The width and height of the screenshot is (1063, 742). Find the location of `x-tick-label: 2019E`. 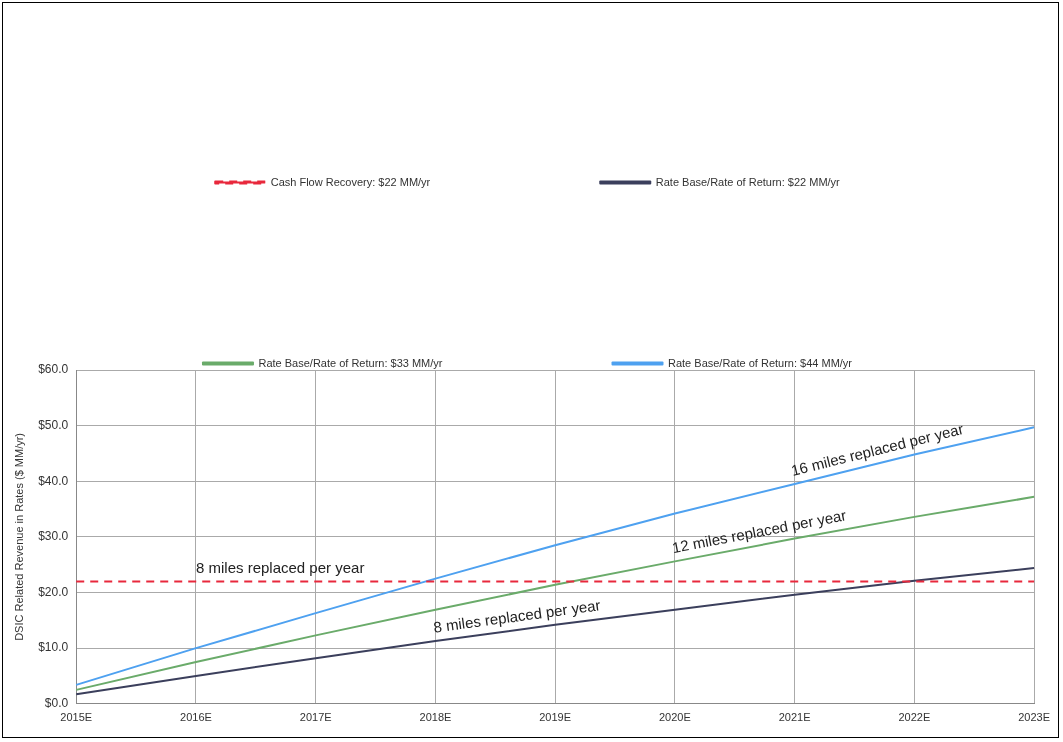

x-tick-label: 2019E is located at coordinates (555, 717).